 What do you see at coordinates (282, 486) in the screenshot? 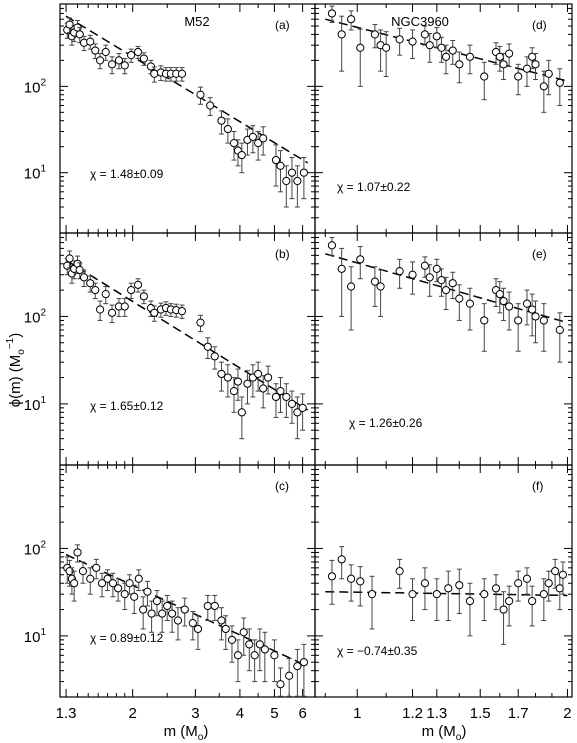
I see `panel-label: (c)` at bounding box center [282, 486].